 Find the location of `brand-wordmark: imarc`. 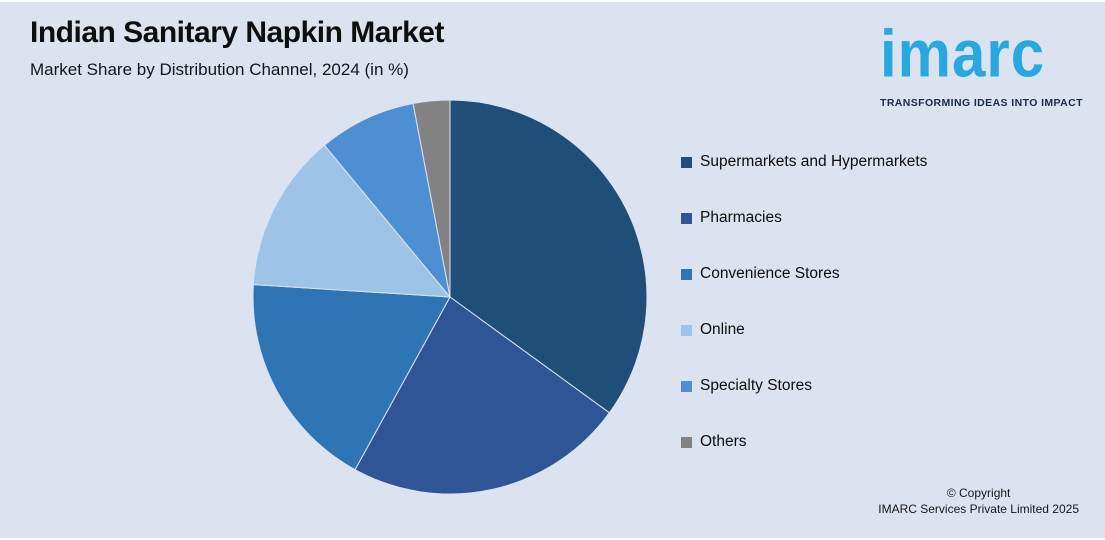

brand-wordmark: imarc is located at coordinates (963, 53).